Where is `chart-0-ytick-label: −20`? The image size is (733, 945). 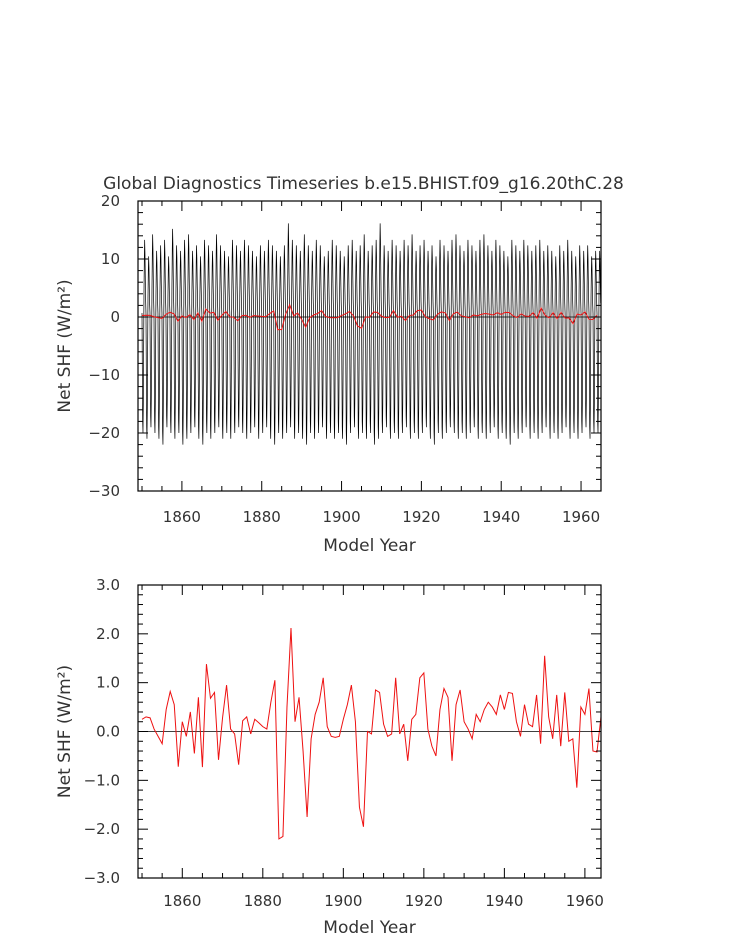
chart-0-ytick-label: −20 is located at coordinates (104, 433).